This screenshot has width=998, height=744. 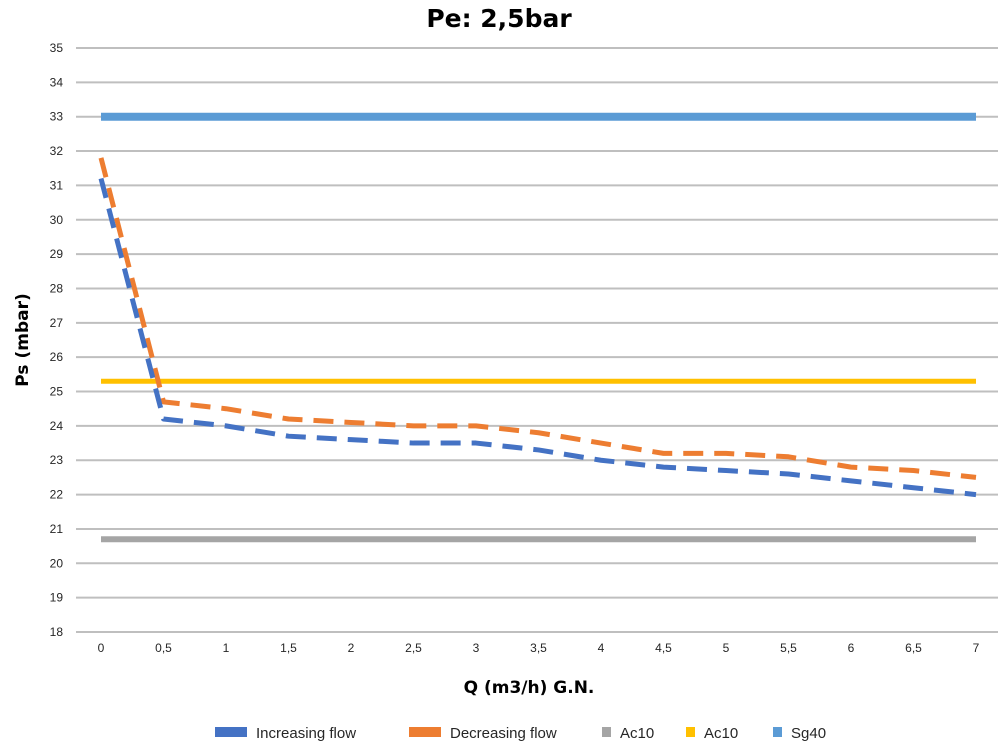 What do you see at coordinates (288, 648) in the screenshot?
I see `x-tick-label: 1,5` at bounding box center [288, 648].